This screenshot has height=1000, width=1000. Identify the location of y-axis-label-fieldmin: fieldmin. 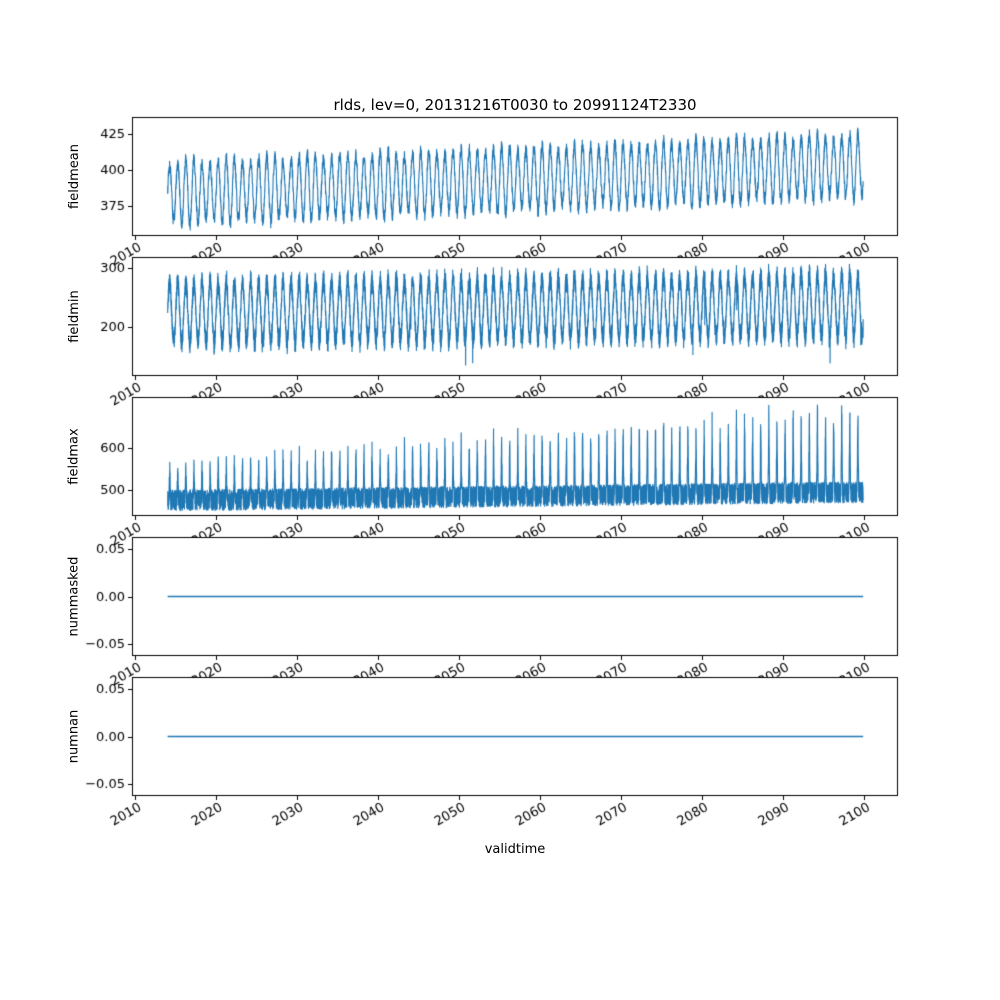
(74, 316).